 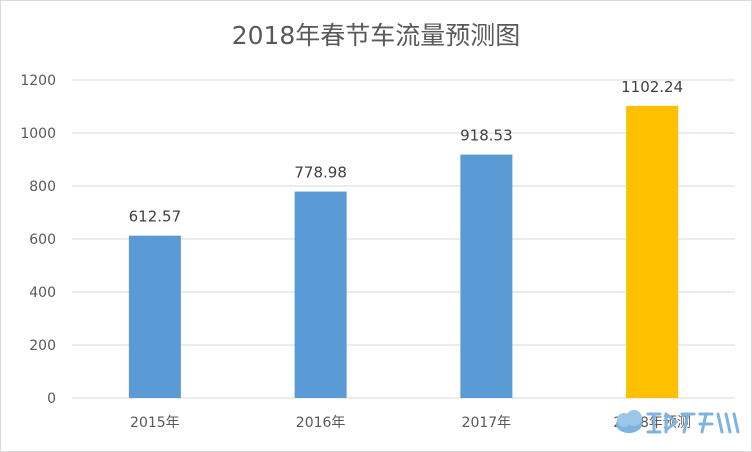 I want to click on y-tick-label: 1200, so click(x=38, y=81).